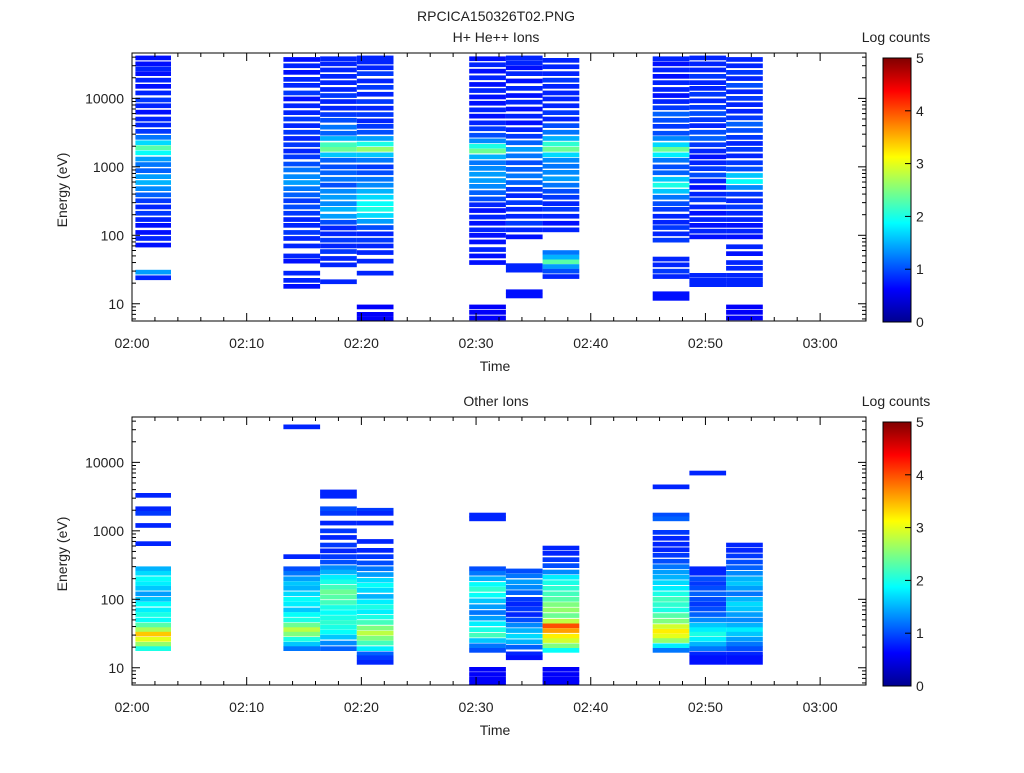 This screenshot has width=1024, height=773. Describe the element at coordinates (361, 343) in the screenshot. I see `x-tick-label: 02:20` at that location.